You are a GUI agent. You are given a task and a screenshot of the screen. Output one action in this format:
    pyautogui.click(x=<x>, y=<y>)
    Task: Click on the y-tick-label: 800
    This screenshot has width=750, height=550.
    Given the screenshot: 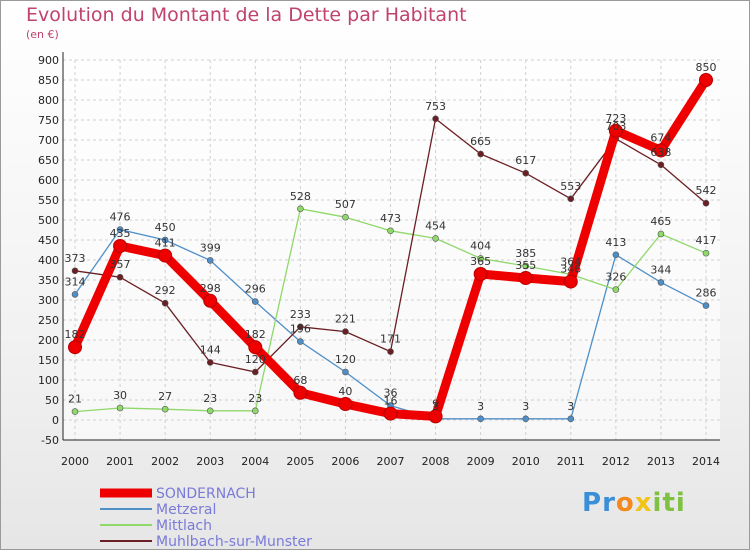 What is the action you would take?
    pyautogui.click(x=48, y=100)
    